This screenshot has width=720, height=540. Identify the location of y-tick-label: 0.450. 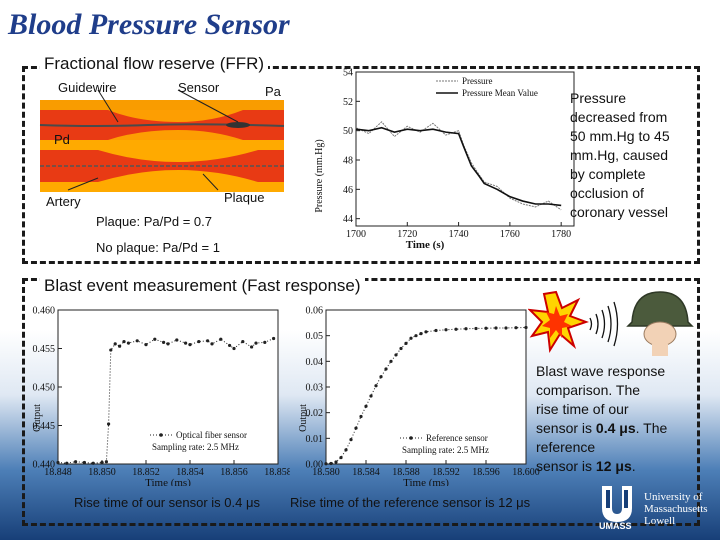
(44, 388).